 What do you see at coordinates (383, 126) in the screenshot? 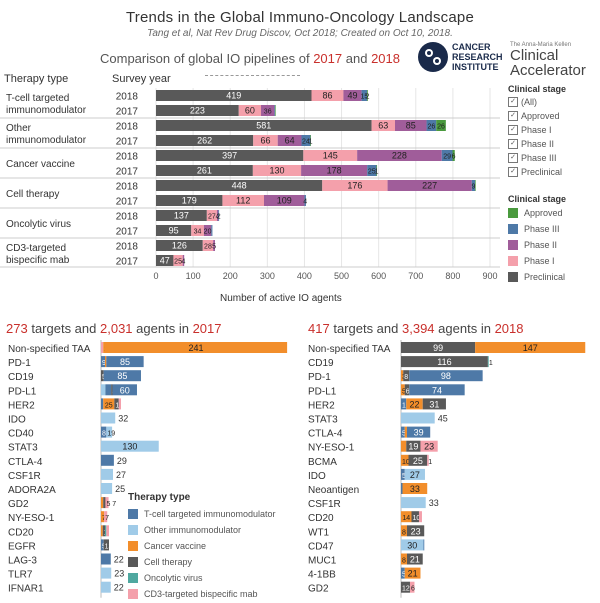
I see `bar-value-label: 63` at bounding box center [383, 126].